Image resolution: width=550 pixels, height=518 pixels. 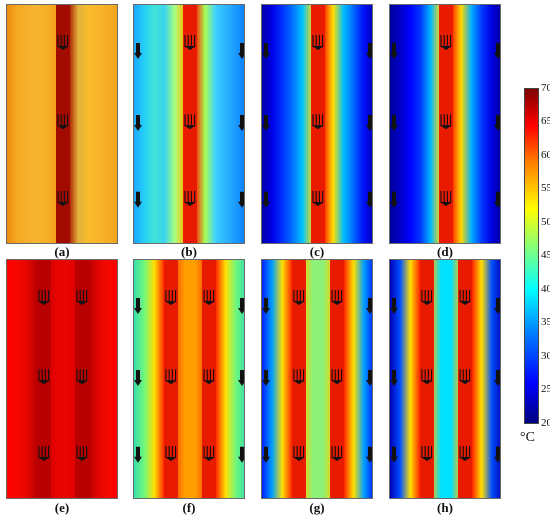 What do you see at coordinates (545, 88) in the screenshot?
I see `colorbar-tick: 70` at bounding box center [545, 88].